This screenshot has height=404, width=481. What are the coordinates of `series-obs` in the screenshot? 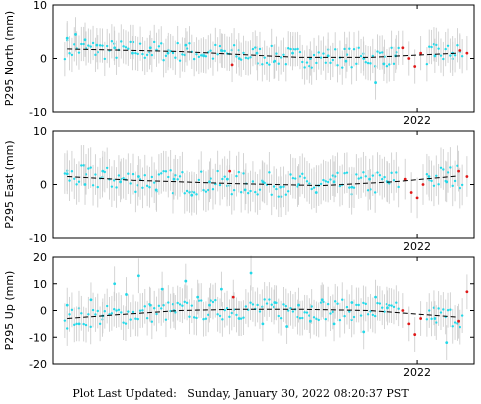 It's located at (257, 183).